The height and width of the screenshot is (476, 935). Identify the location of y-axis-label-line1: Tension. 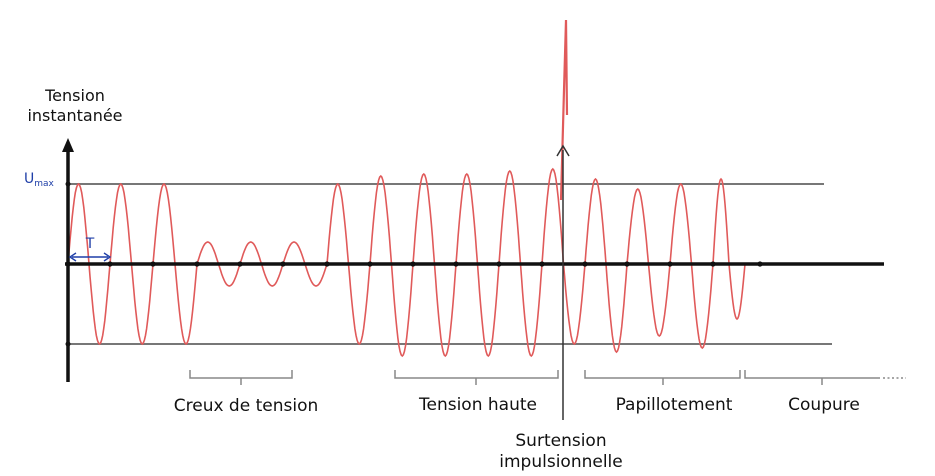
(74, 95).